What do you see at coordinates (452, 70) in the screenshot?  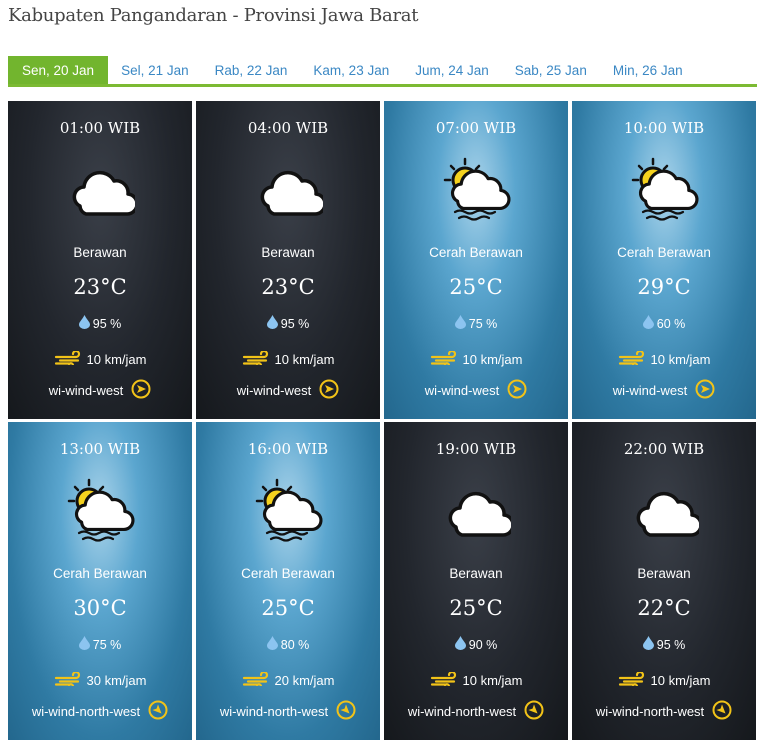 I see `tab-day: Jum, 24 Jan` at bounding box center [452, 70].